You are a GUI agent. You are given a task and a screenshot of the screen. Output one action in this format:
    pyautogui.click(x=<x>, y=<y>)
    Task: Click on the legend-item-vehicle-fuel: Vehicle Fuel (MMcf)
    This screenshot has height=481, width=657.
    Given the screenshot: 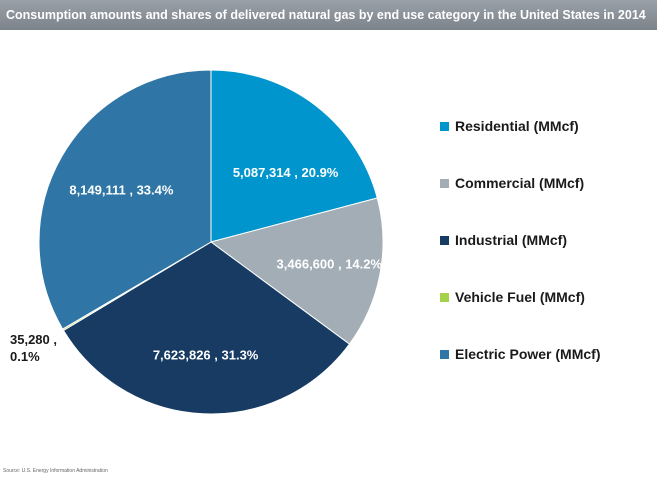 What is the action you would take?
    pyautogui.click(x=512, y=297)
    